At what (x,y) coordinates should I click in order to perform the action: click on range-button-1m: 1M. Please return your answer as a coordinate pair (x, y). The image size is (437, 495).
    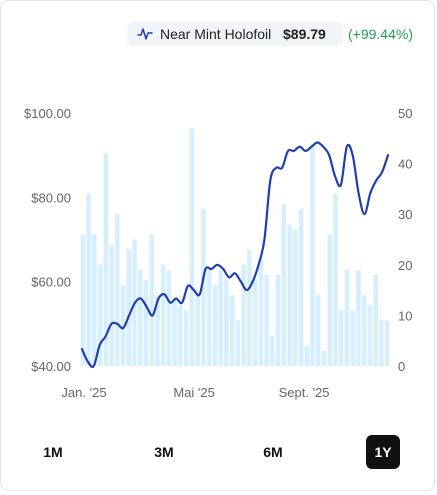
    Looking at the image, I should click on (53, 452).